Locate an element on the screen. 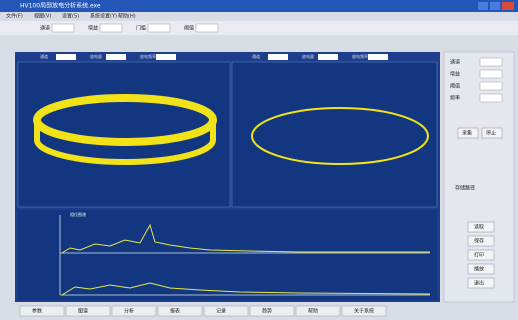  menu-item: 视图(V) is located at coordinates (42, 16).